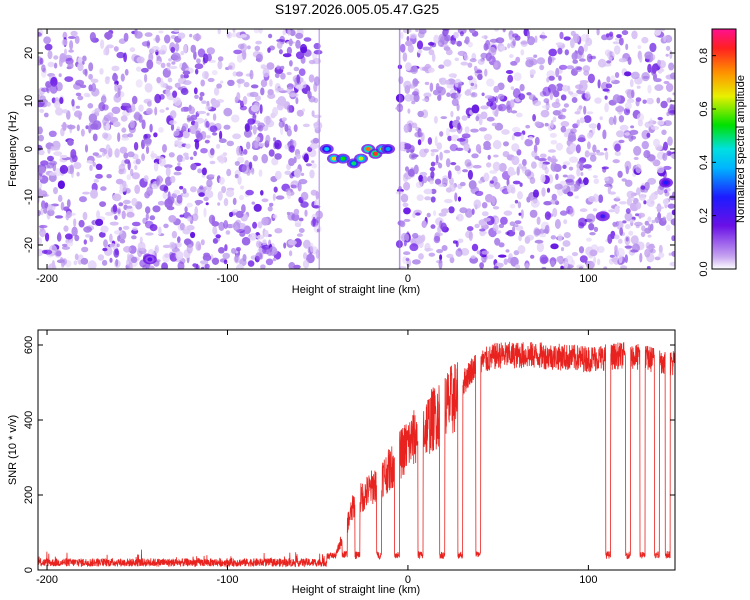 The width and height of the screenshot is (750, 600). I want to click on y-tick-label: 200, so click(29, 495).